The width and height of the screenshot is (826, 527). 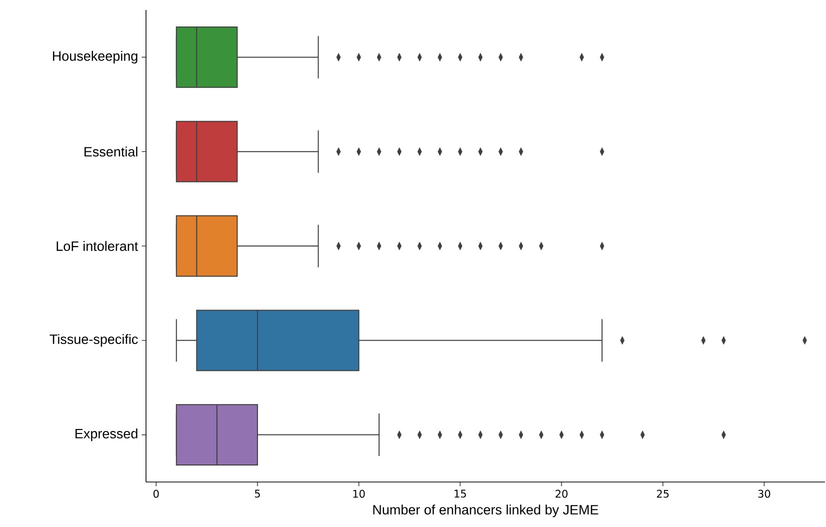 I want to click on y-tick-label: LoF intolerant, so click(x=97, y=246).